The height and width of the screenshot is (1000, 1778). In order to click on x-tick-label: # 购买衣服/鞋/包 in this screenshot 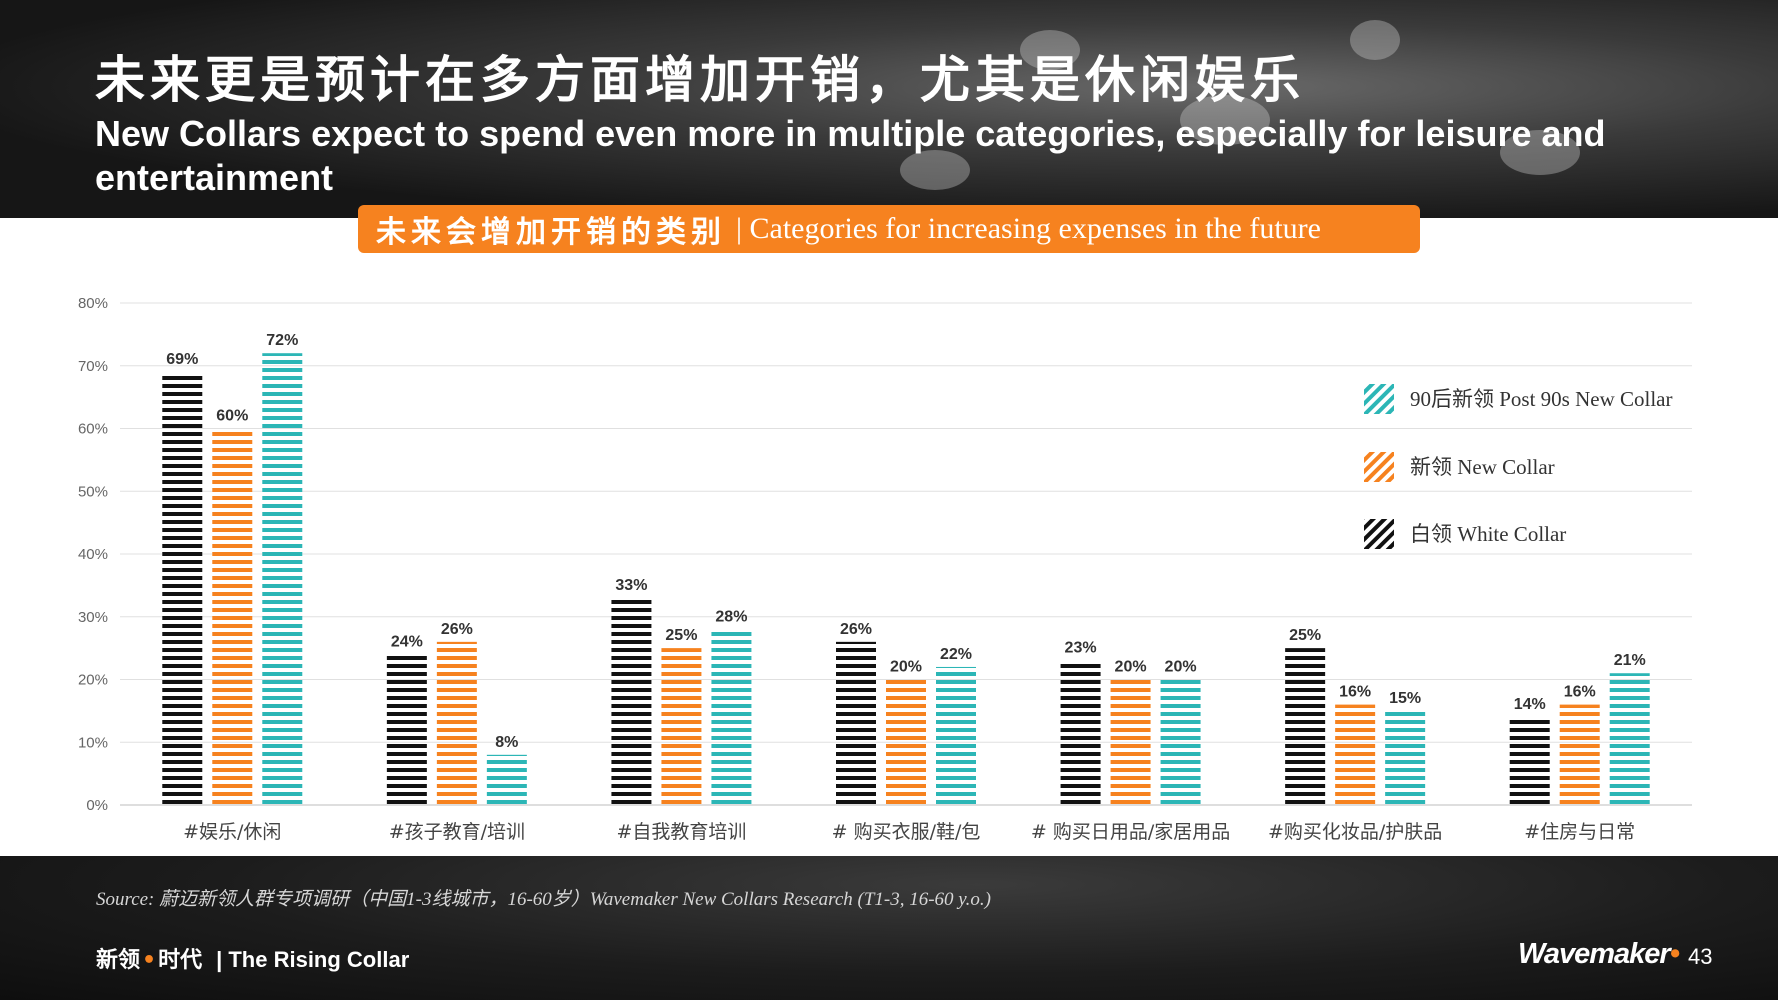, I will do `click(906, 832)`.